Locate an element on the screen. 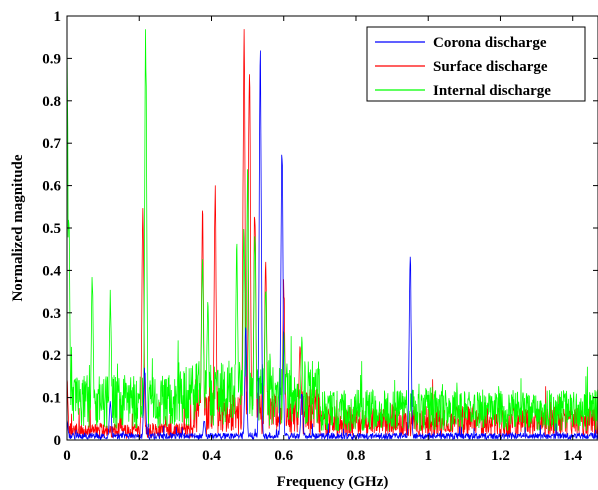 This screenshot has width=598, height=490. y-tick-label: 0.9 is located at coordinates (51, 59).